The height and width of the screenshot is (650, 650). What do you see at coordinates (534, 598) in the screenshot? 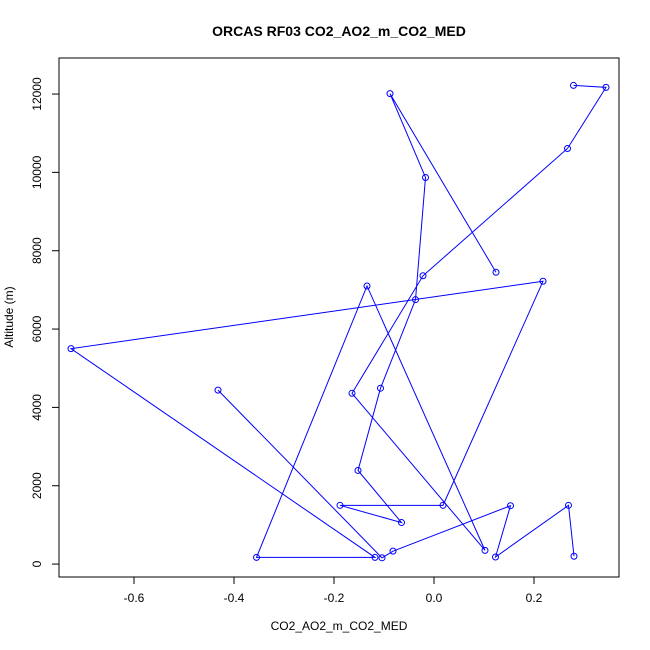
I see `x-tick-label: 0.2` at bounding box center [534, 598].